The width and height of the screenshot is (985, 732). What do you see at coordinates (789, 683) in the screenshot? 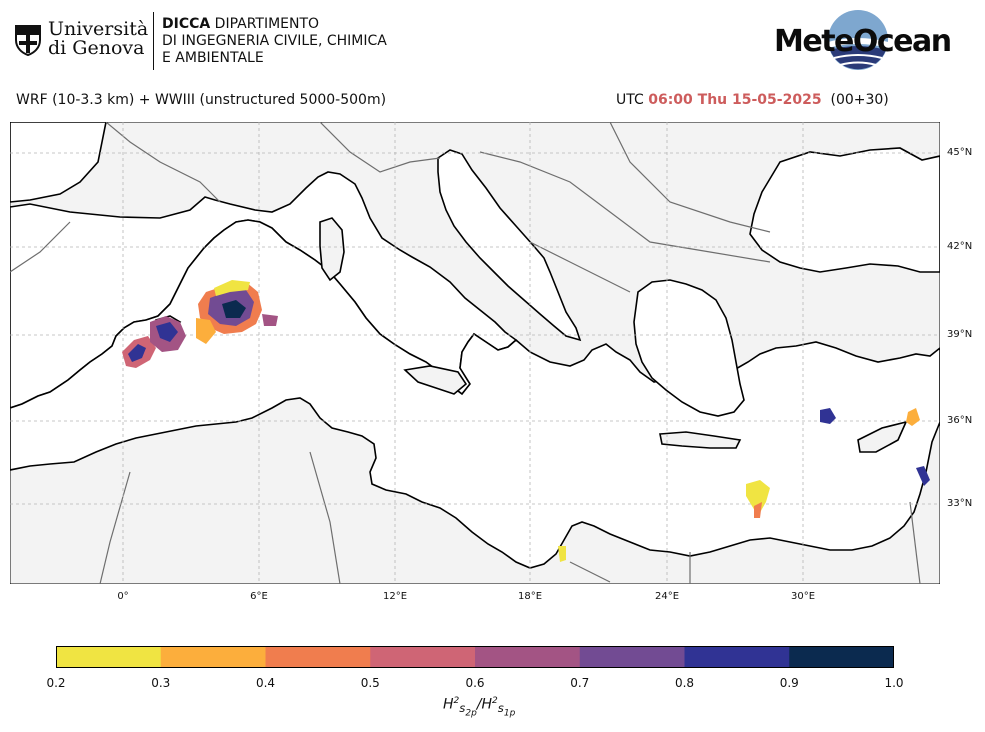
I see `colorbar-tick-label: 0.9` at bounding box center [789, 683].